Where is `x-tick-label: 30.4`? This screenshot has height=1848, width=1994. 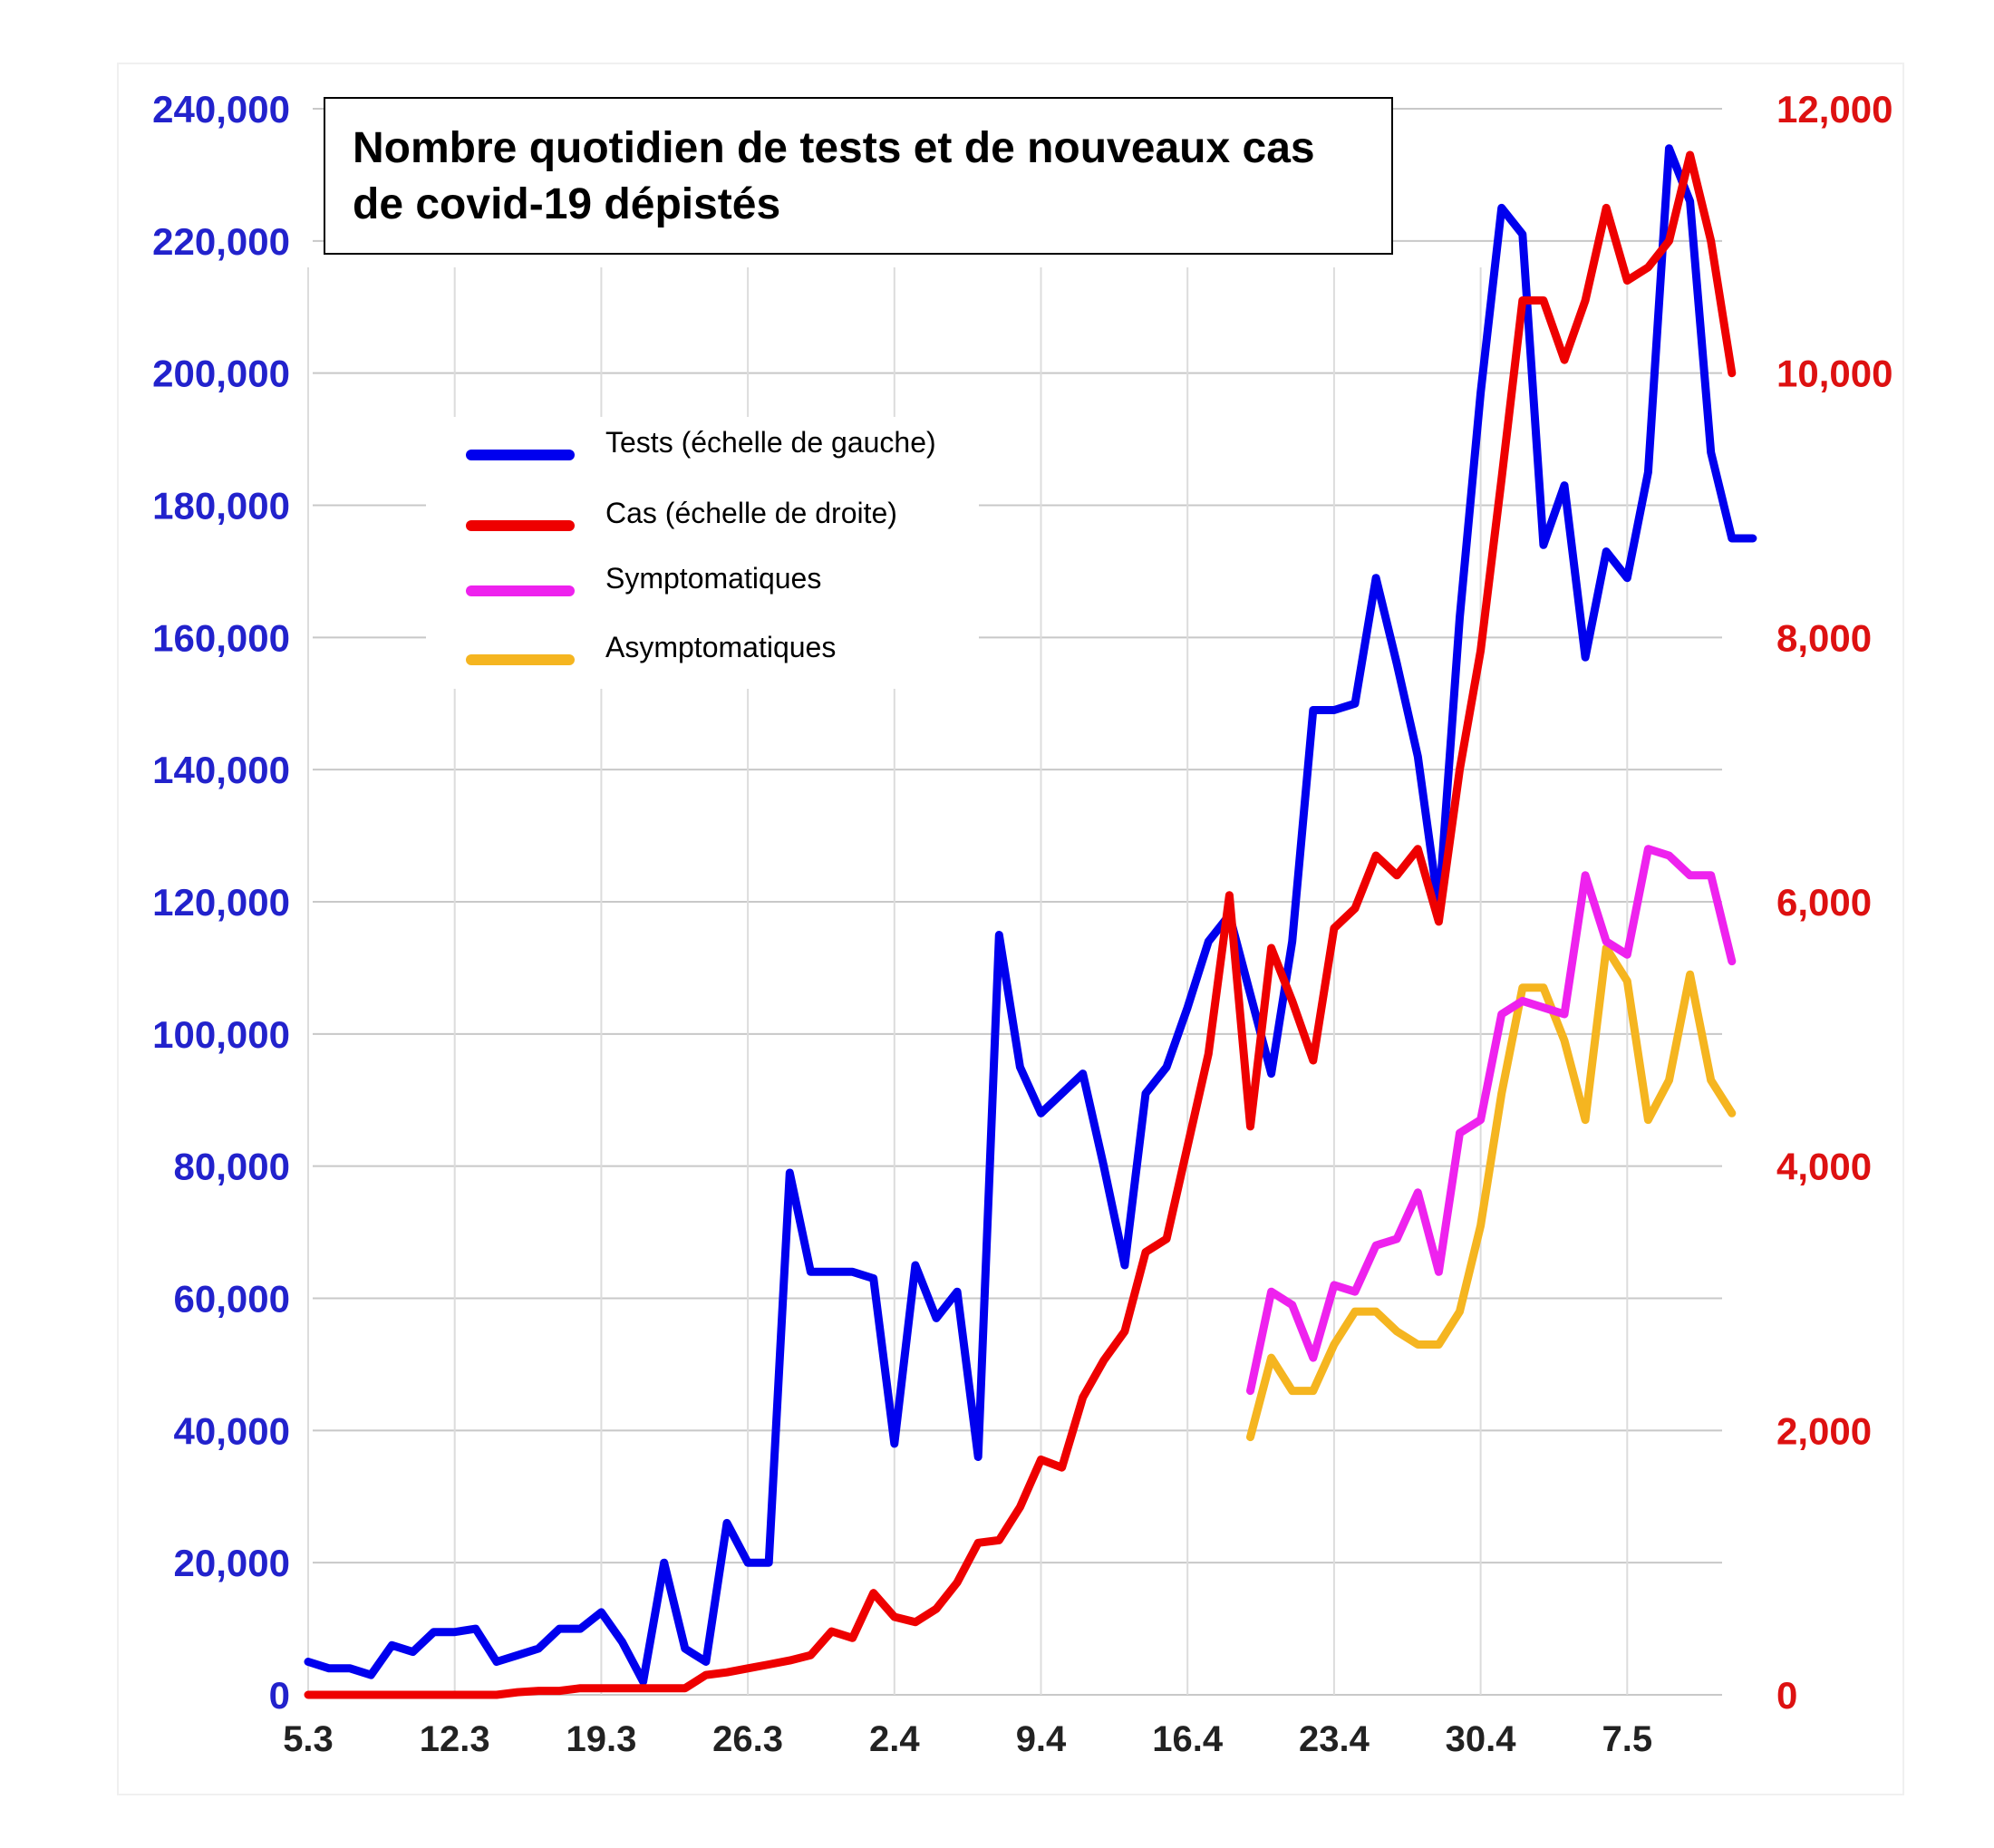
x-tick-label: 30.4 is located at coordinates (1481, 1739).